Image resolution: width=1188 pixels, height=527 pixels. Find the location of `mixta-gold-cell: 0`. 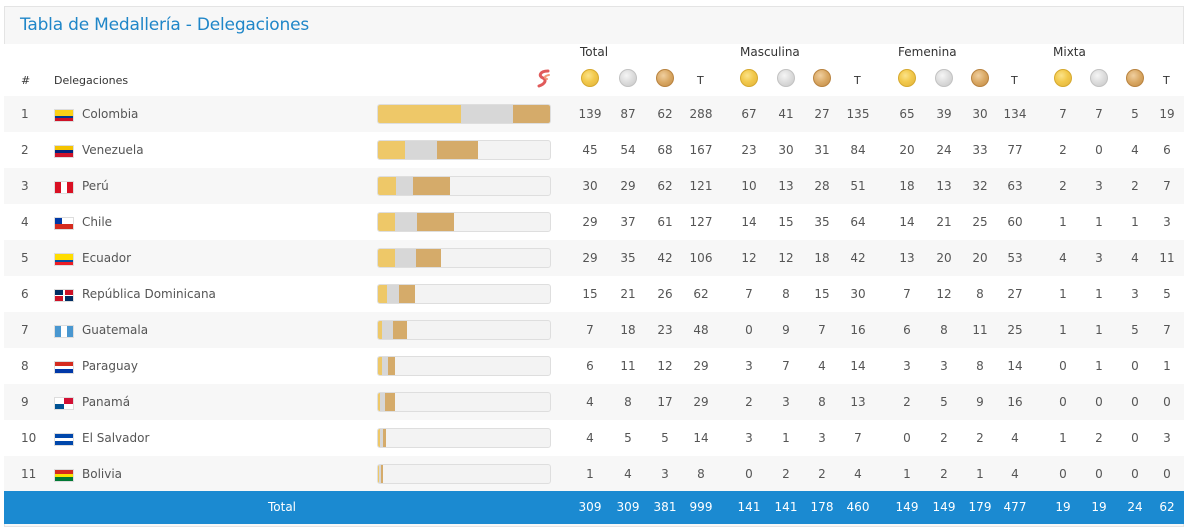

mixta-gold-cell: 0 is located at coordinates (1063, 402).